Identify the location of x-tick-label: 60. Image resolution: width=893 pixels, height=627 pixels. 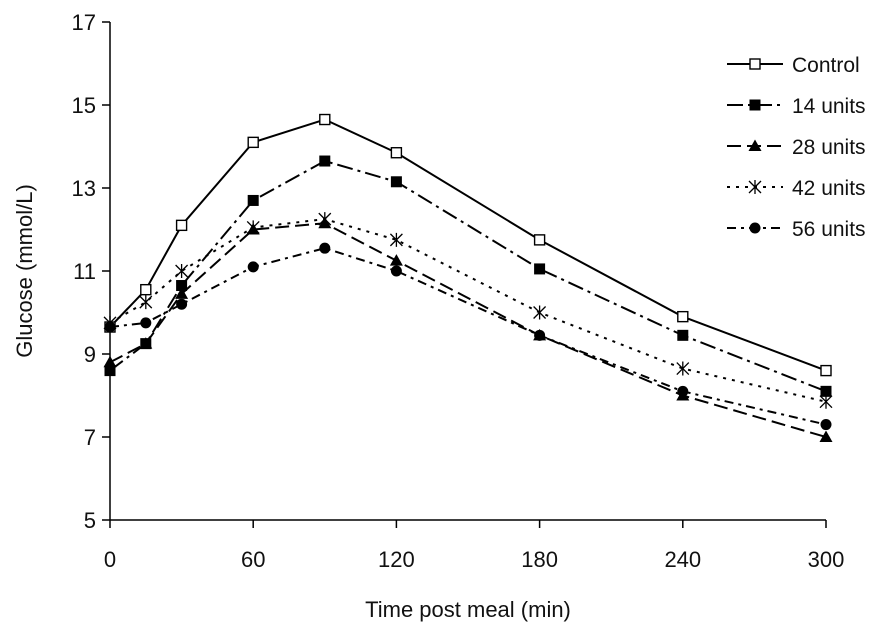
(253, 559).